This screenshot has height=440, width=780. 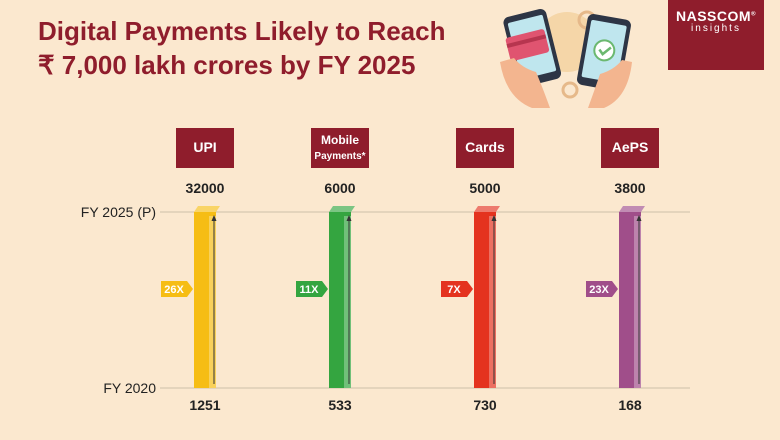 I want to click on row-label: FY 2025 (P), so click(x=118, y=212).